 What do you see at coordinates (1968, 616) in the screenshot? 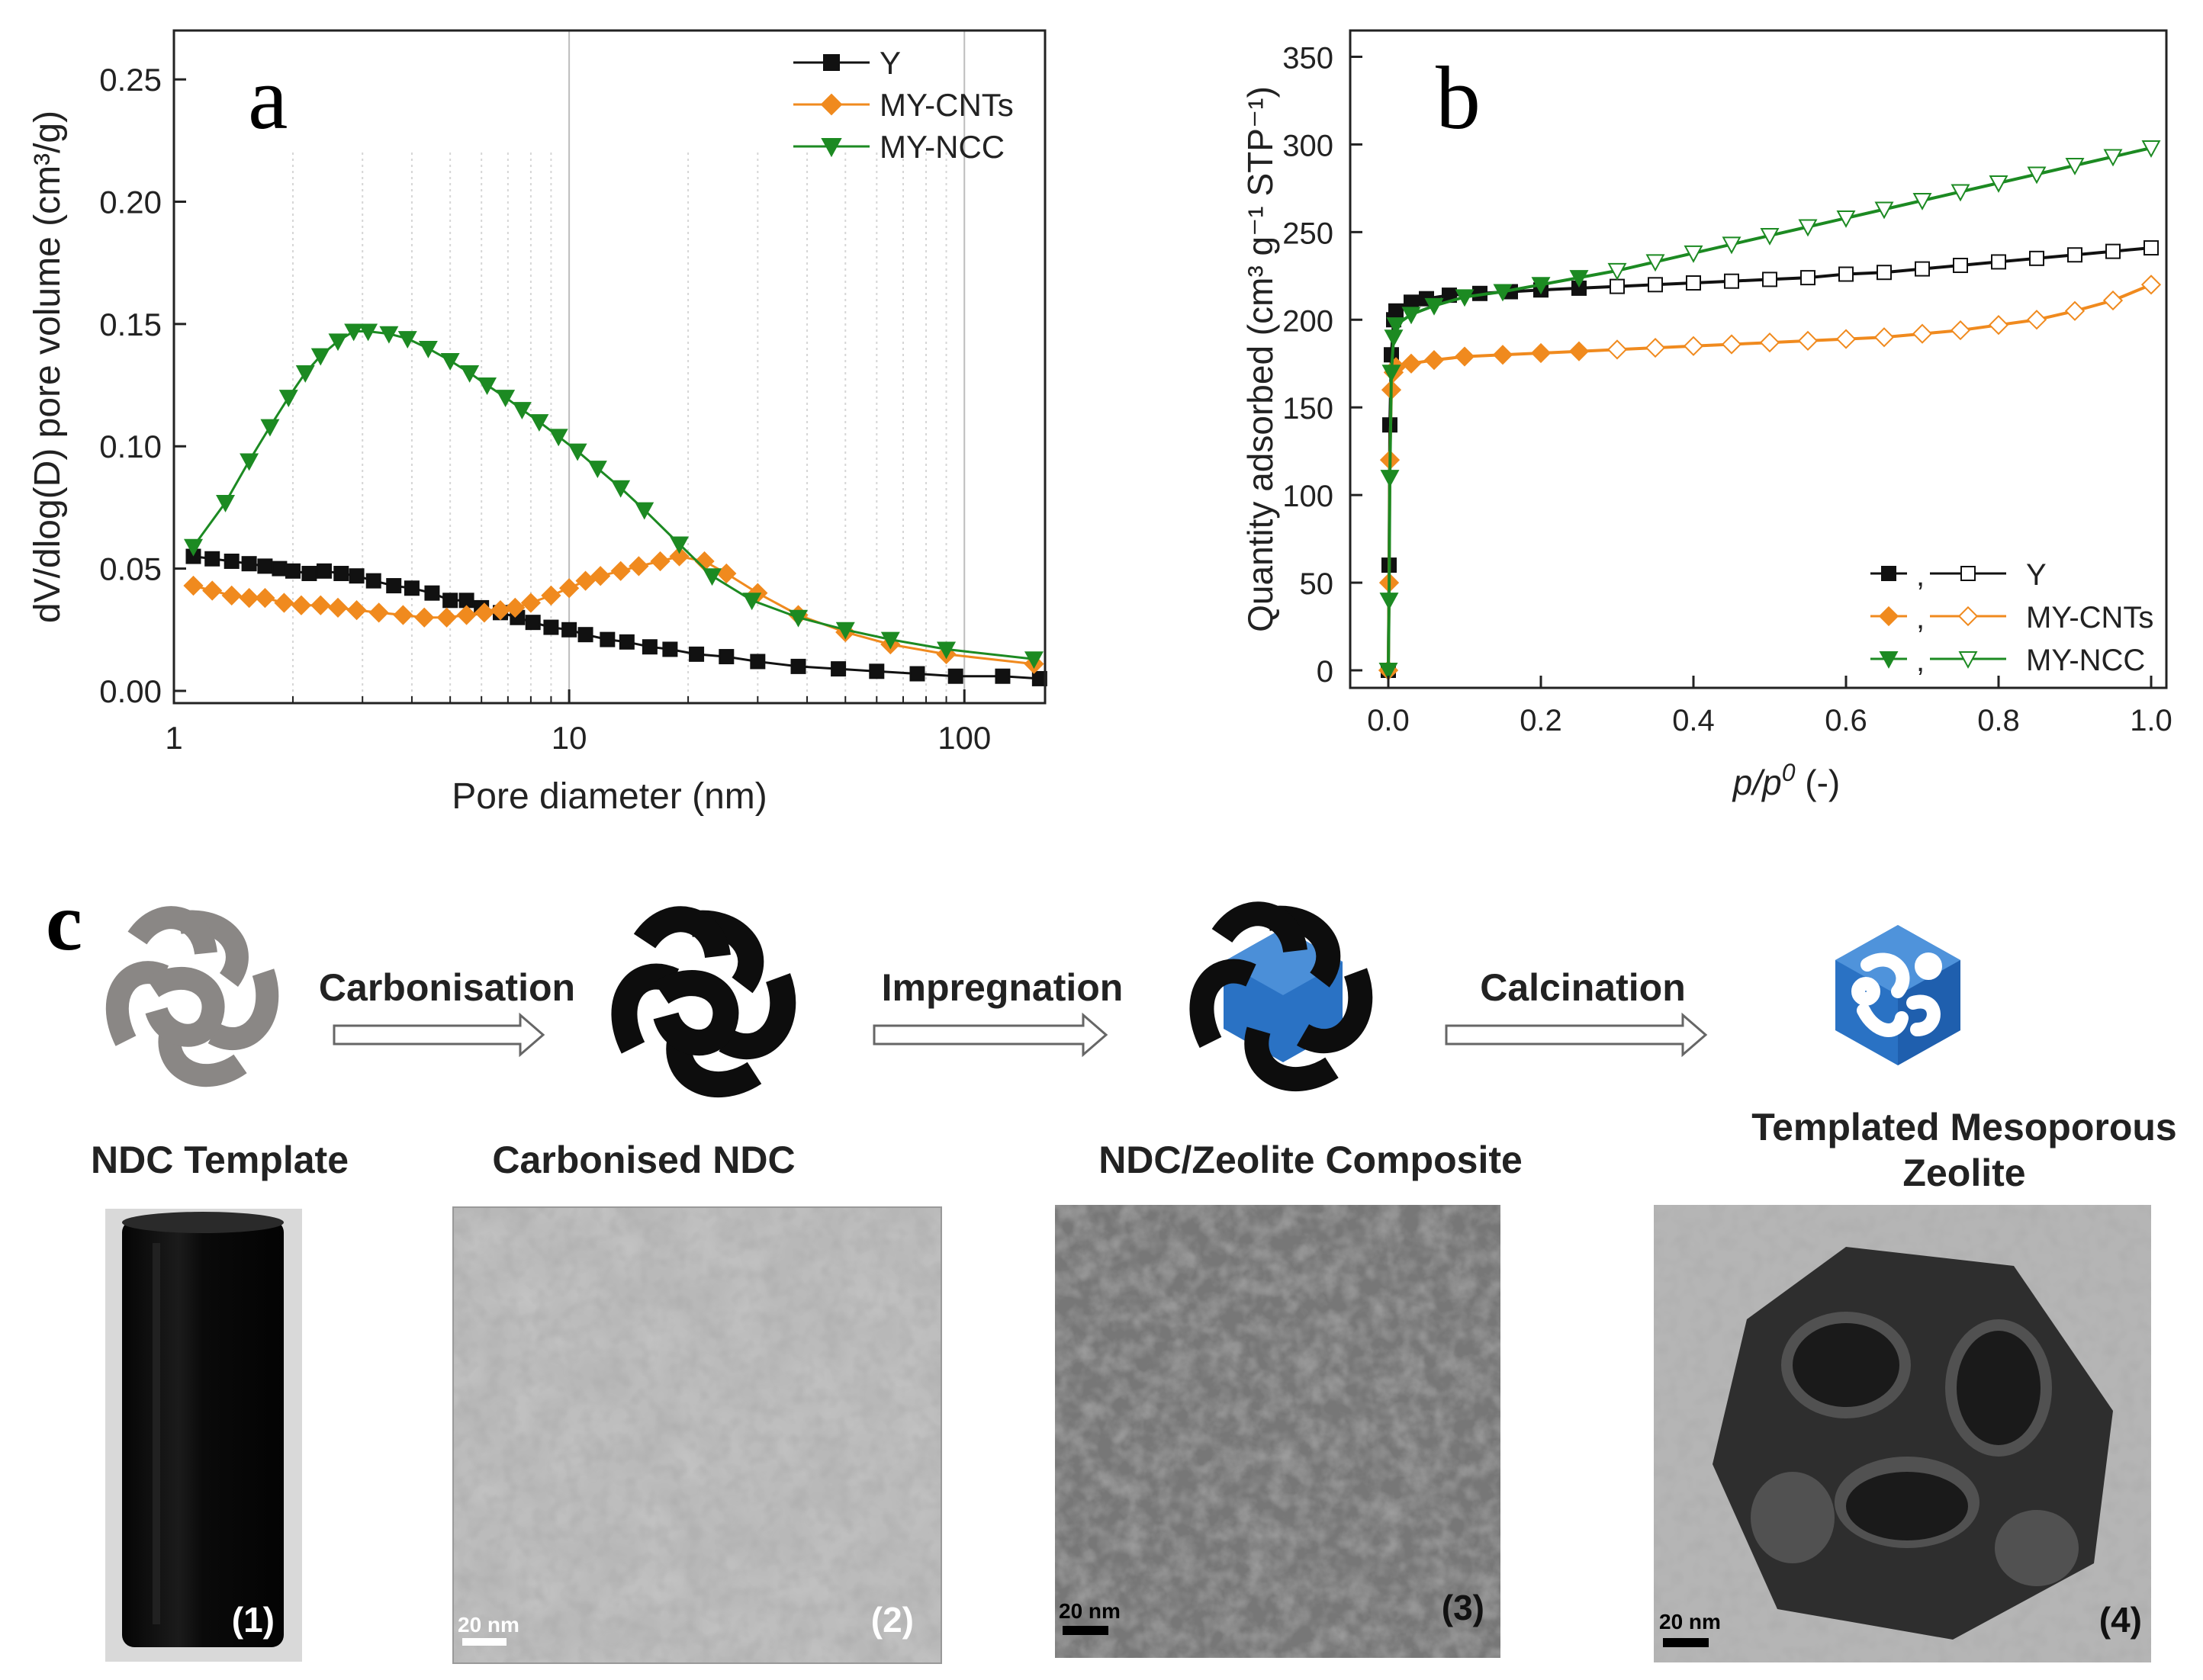
I see `legend-marker-hollow` at bounding box center [1968, 616].